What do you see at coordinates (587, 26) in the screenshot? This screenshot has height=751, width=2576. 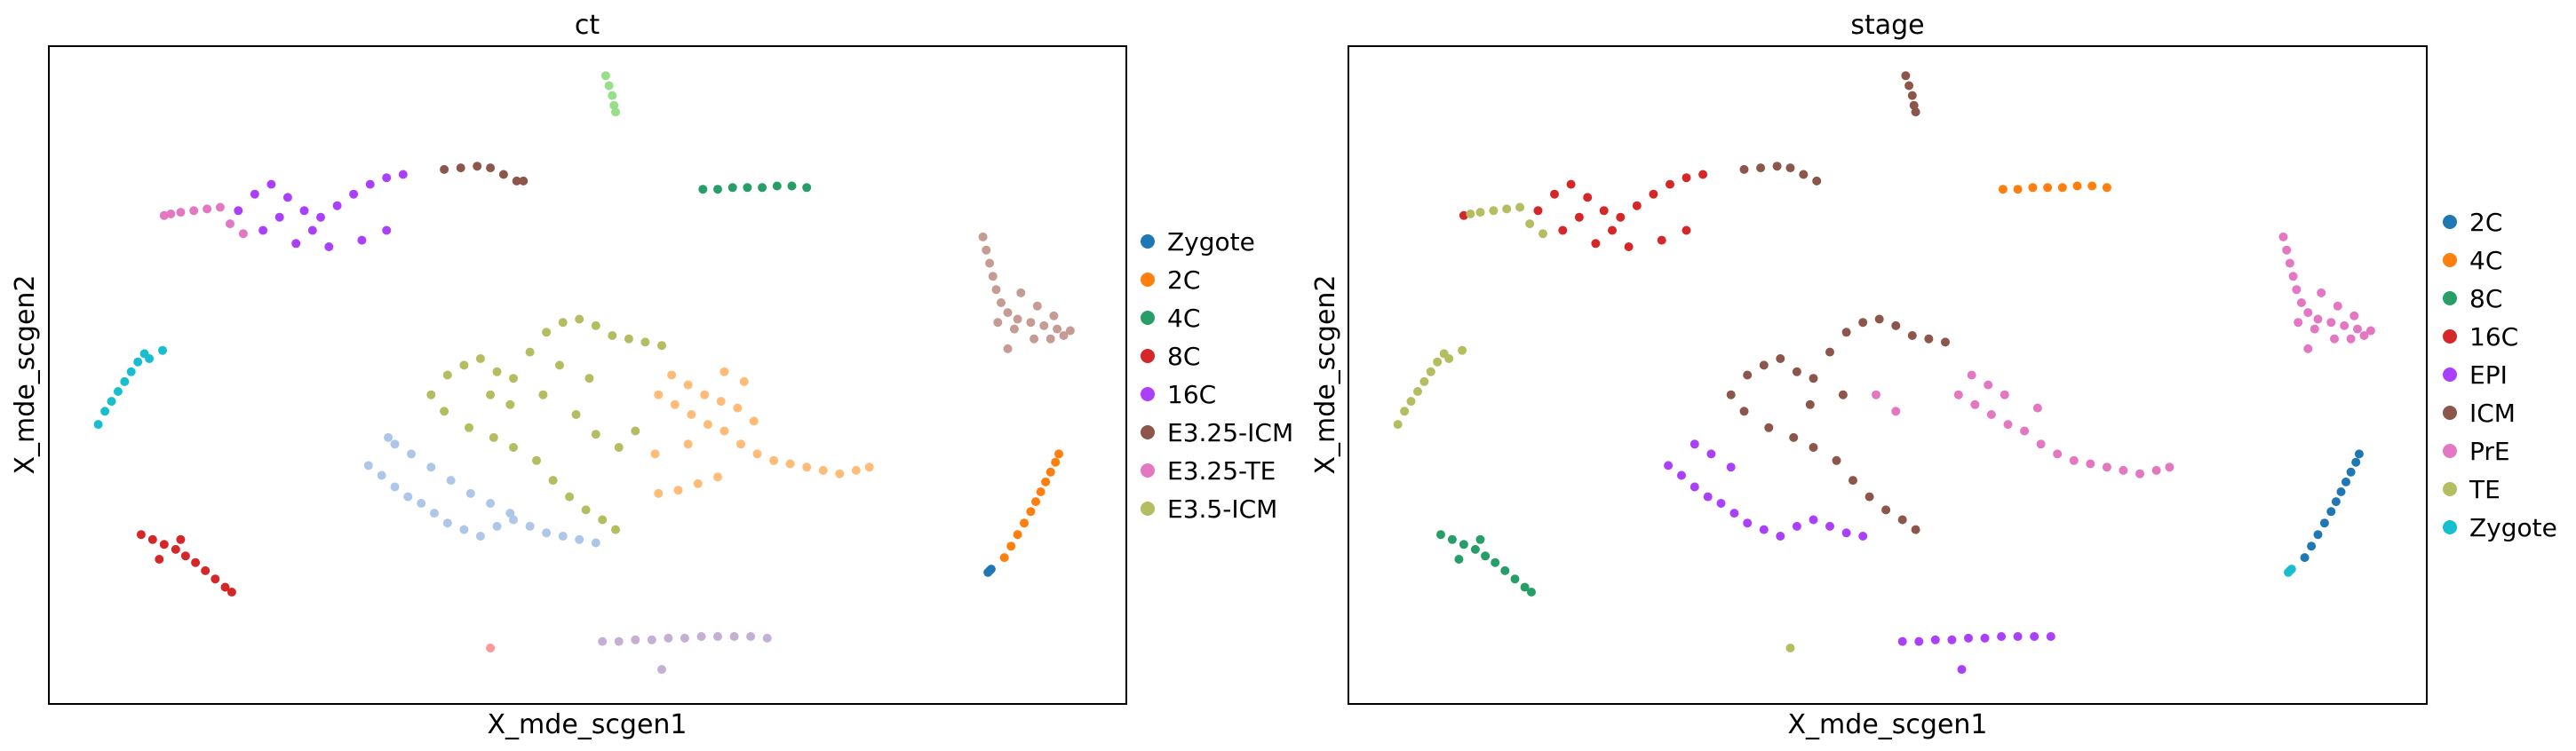 I see `chart-title: ct` at bounding box center [587, 26].